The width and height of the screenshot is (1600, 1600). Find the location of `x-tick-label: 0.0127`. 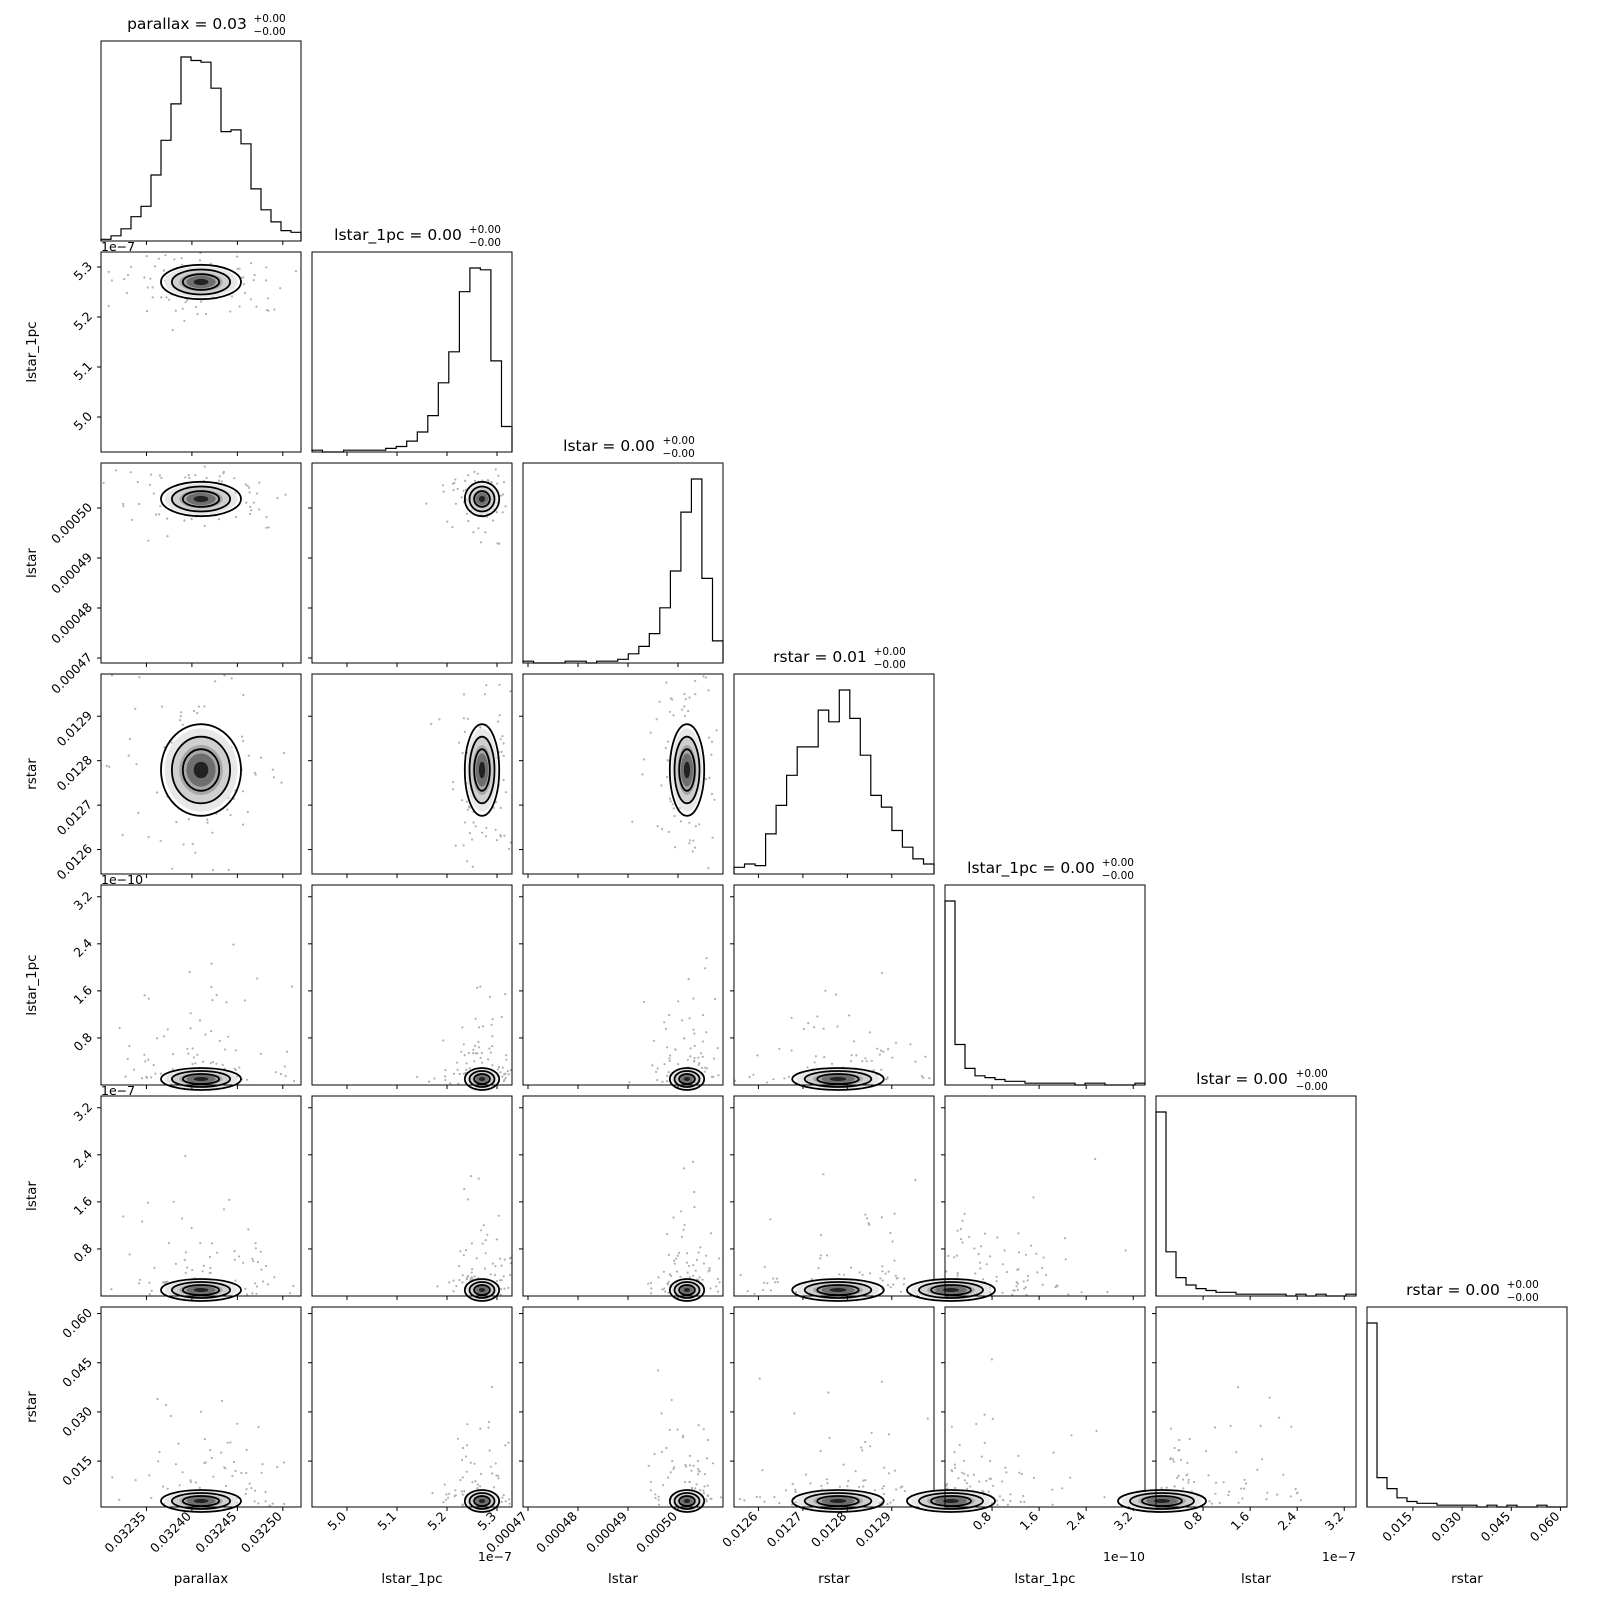

x-tick-label: 0.0127 is located at coordinates (784, 1530).